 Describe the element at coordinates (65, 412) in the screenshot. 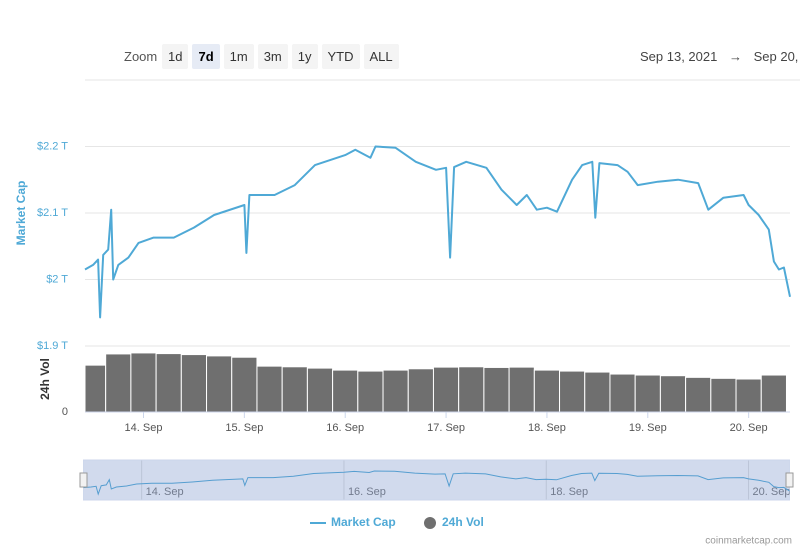

I see `y-tick-label: 0` at that location.